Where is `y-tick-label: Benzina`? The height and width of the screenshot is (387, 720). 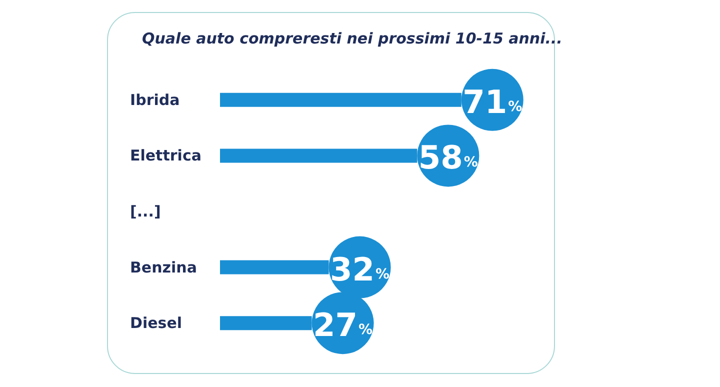 y-tick-label: Benzina is located at coordinates (163, 267).